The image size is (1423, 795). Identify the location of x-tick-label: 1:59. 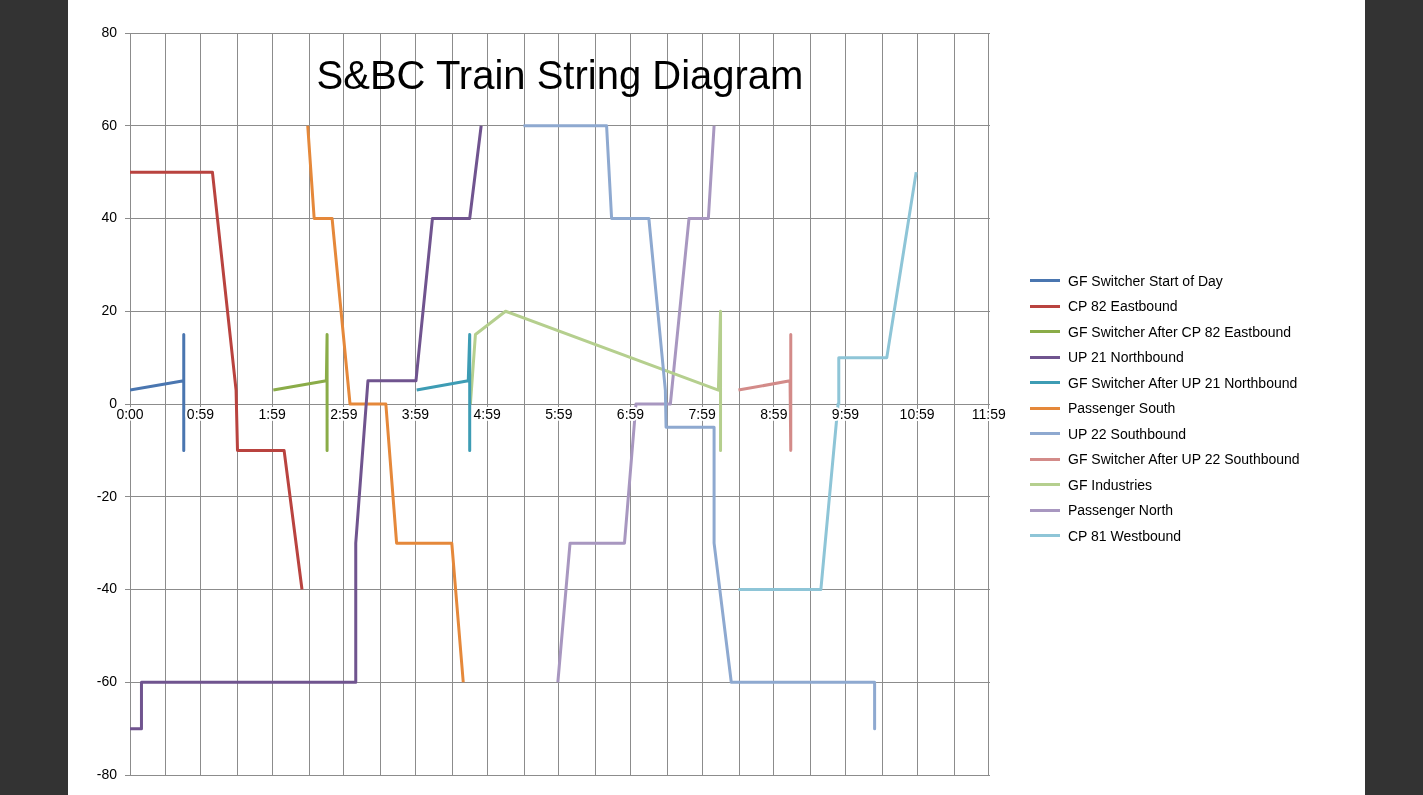
(272, 413).